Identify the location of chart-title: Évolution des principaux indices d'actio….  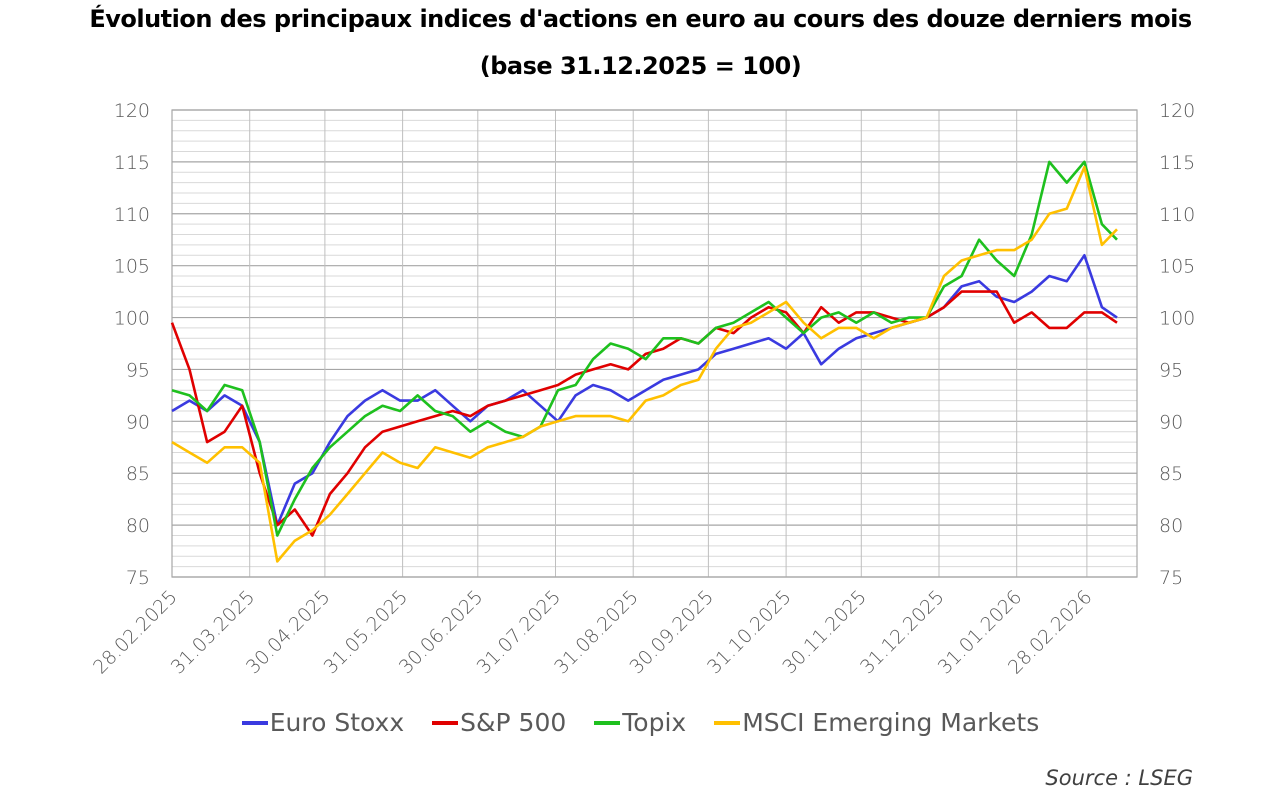
(640, 19).